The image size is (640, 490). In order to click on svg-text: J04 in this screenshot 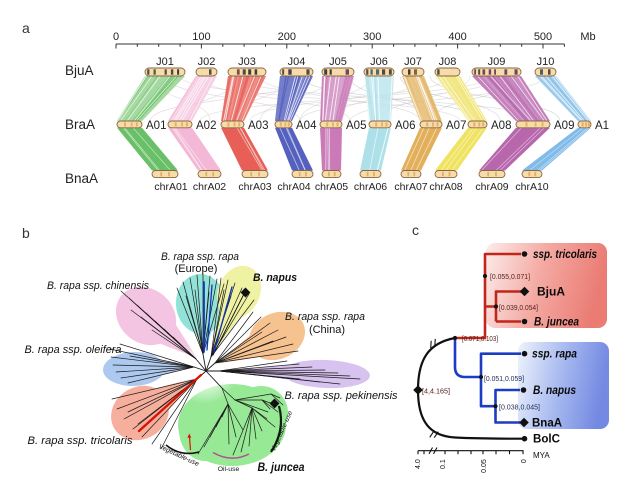, I will do `click(297, 62)`.